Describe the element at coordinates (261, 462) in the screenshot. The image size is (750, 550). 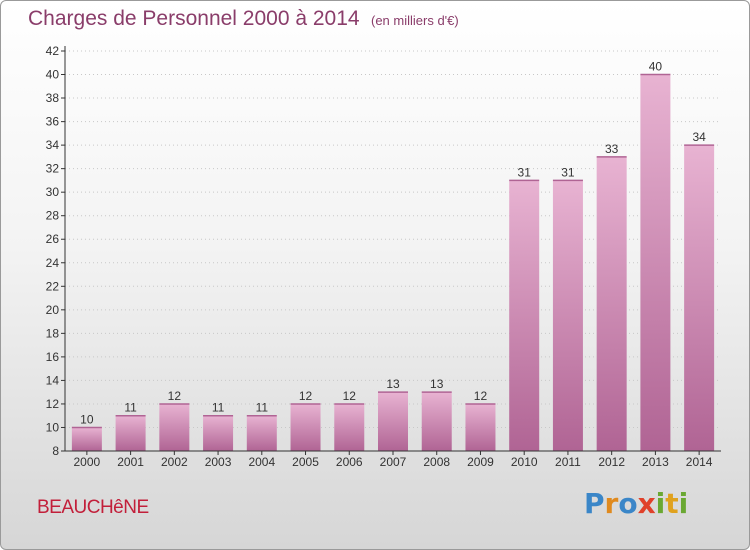
I see `x-tick-label: 2004` at that location.